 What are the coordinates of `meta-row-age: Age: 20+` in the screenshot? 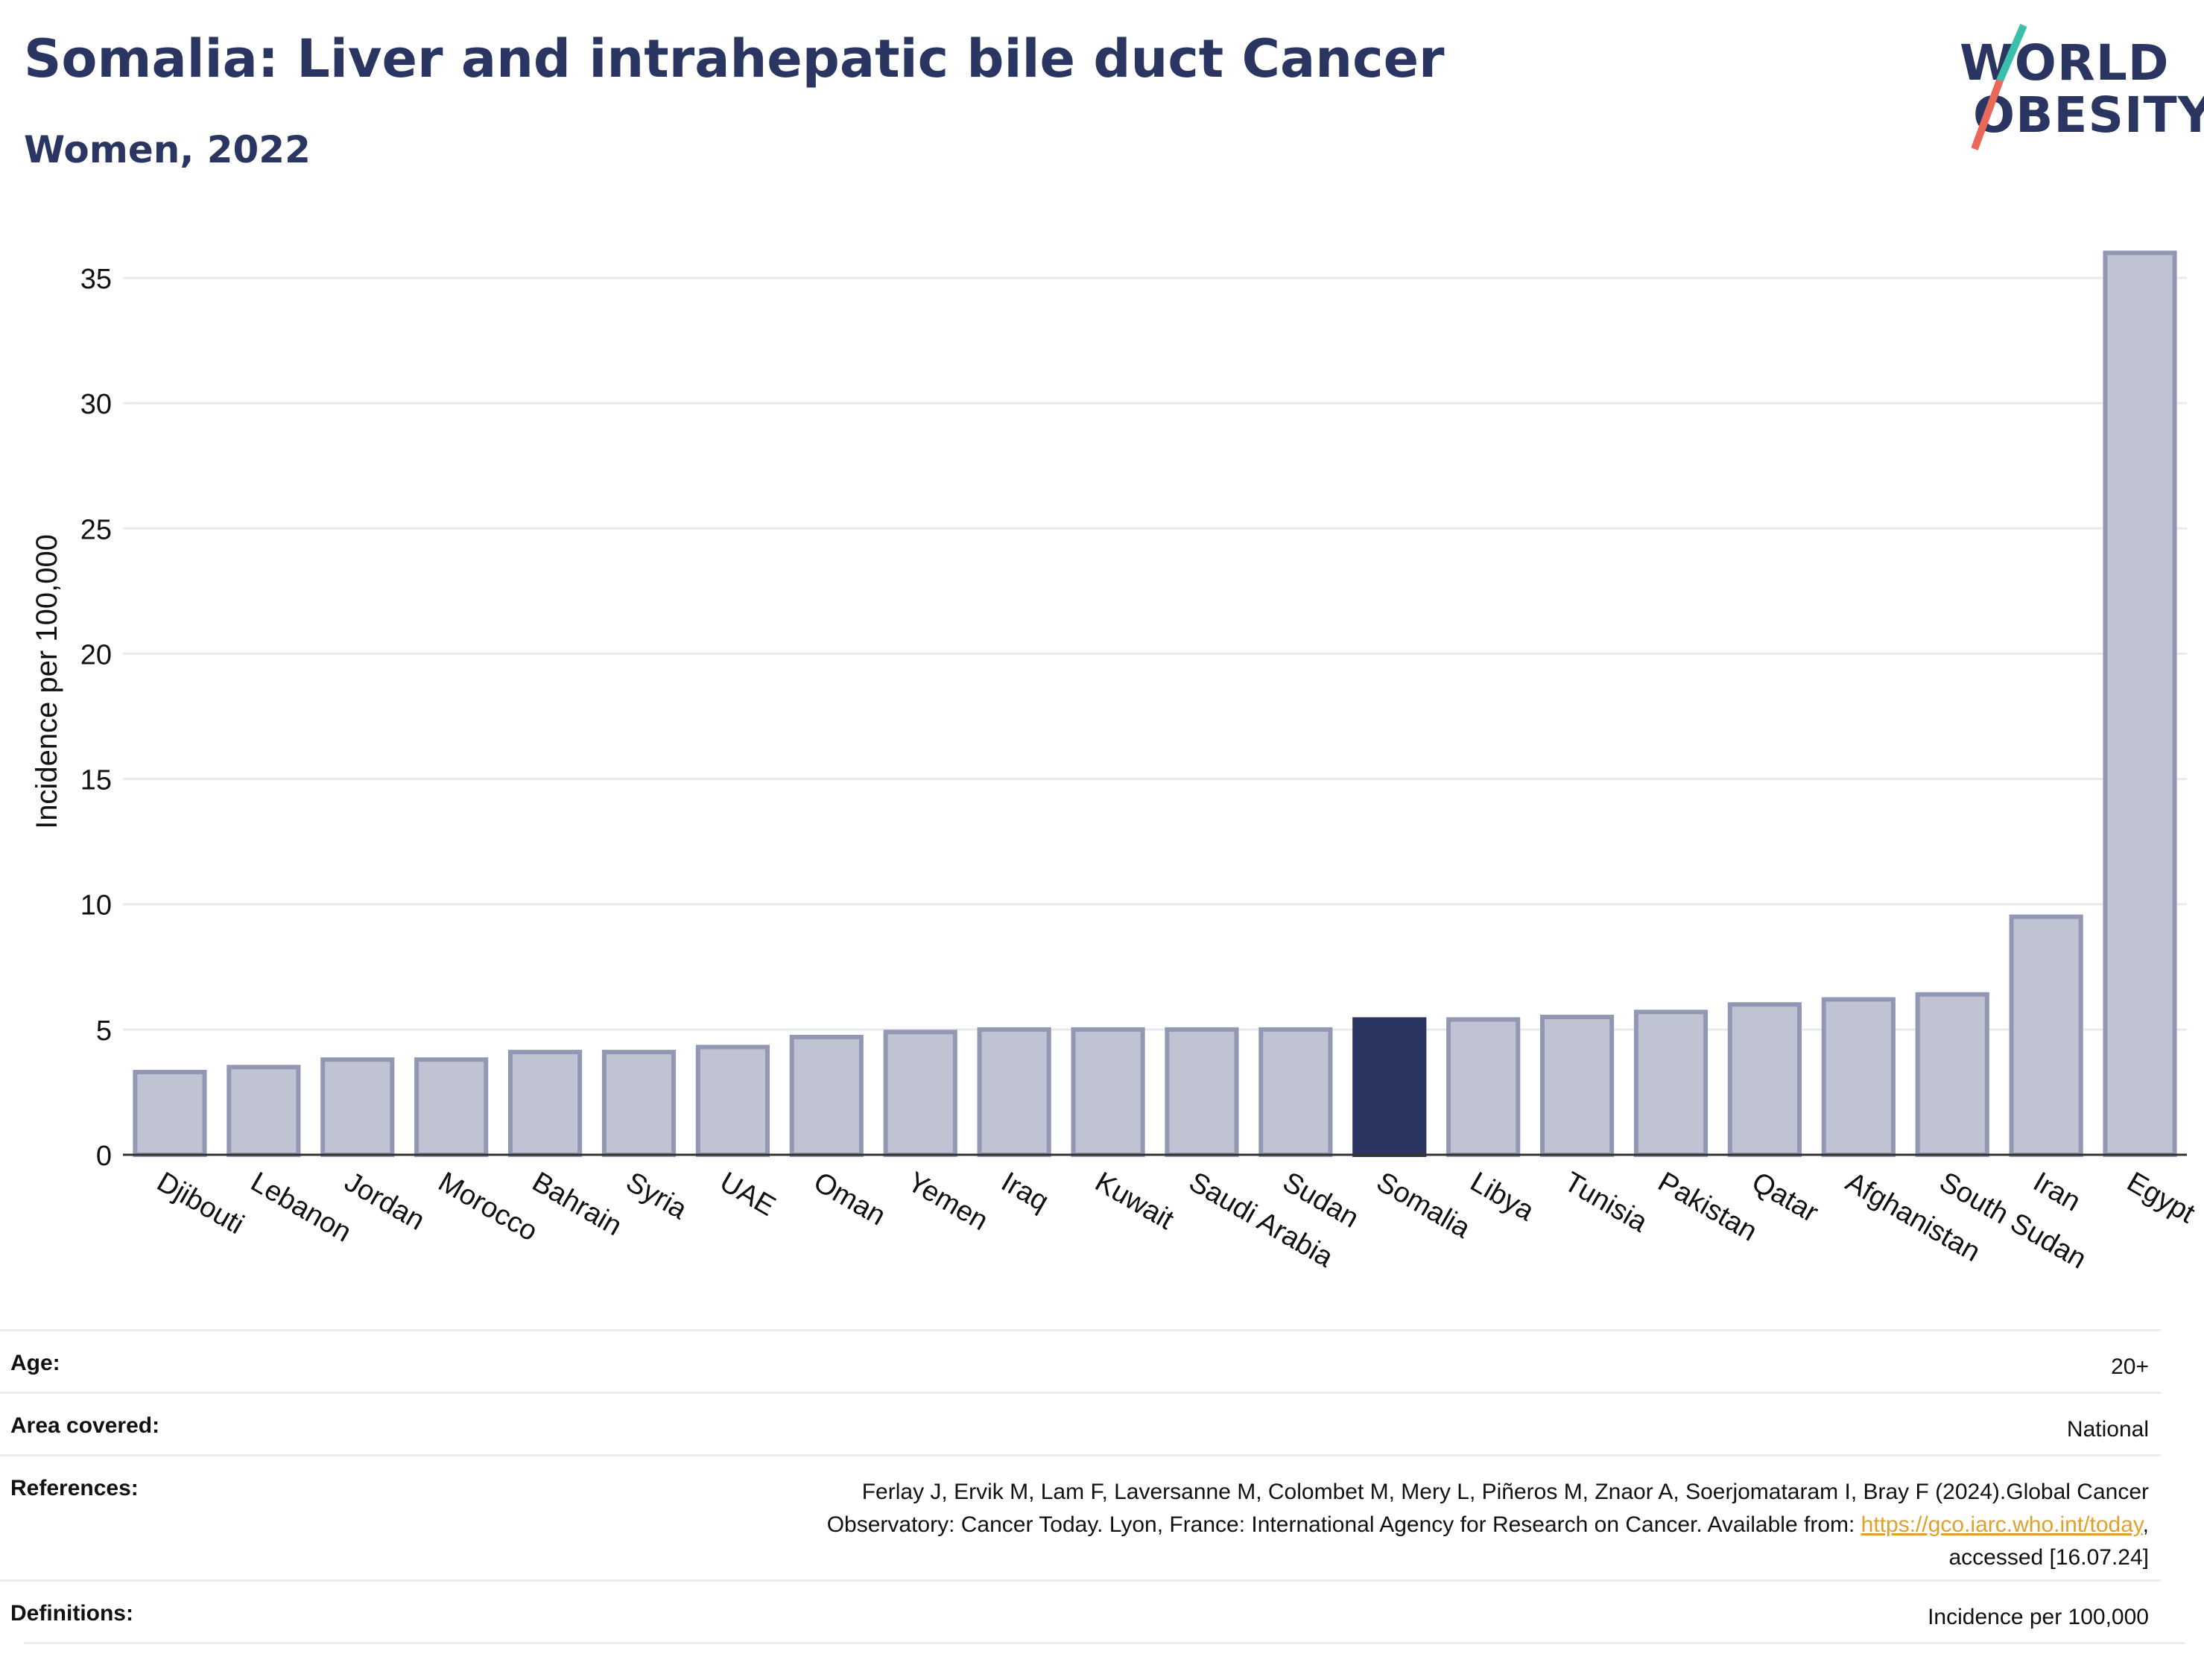 It's located at (1080, 1361).